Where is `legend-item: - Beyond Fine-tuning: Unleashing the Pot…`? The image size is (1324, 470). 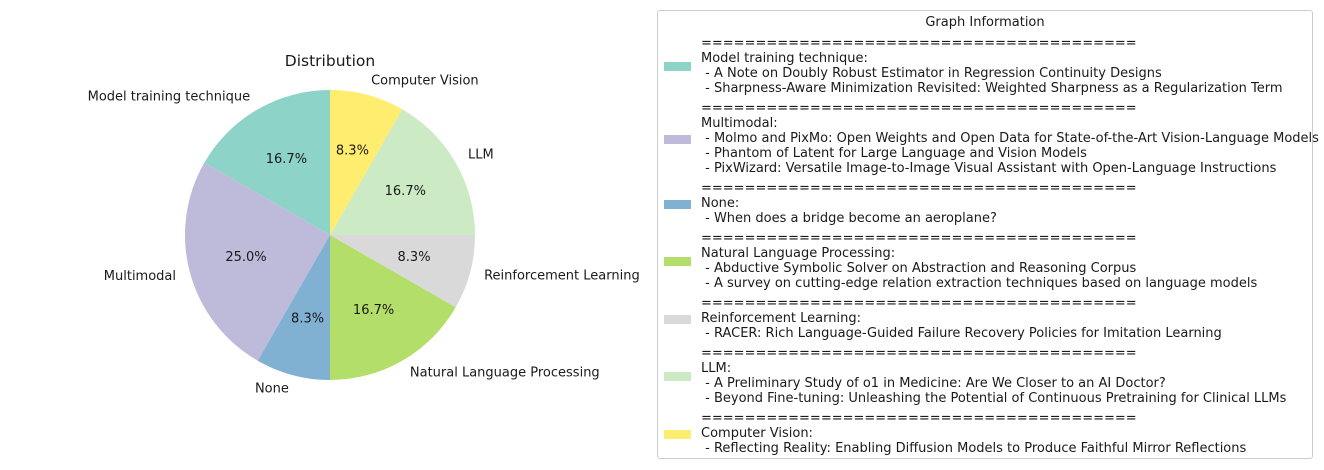 legend-item: - Beyond Fine-tuning: Unleashing the Pot… is located at coordinates (994, 398).